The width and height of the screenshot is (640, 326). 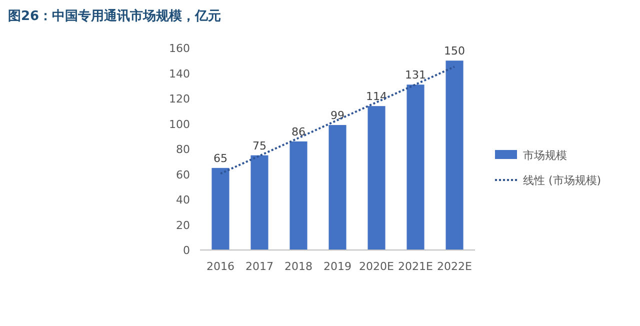 I want to click on x-tick-label: 2020E, so click(x=376, y=266).